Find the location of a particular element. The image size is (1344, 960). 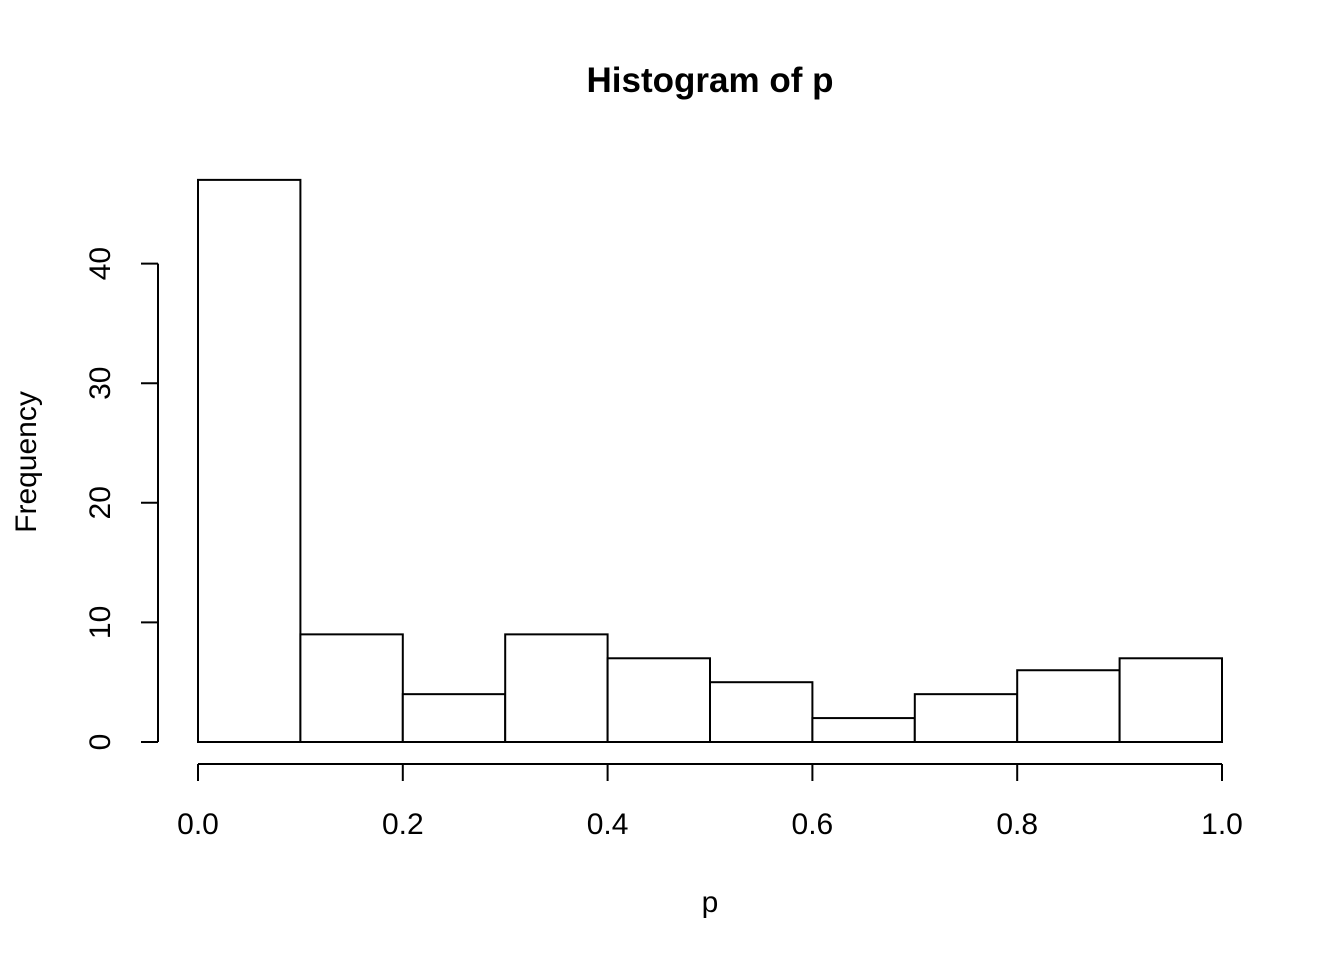

x-axis: 0.0 0.2 0.4 0.6 0.8 1.0 is located at coordinates (710, 802).